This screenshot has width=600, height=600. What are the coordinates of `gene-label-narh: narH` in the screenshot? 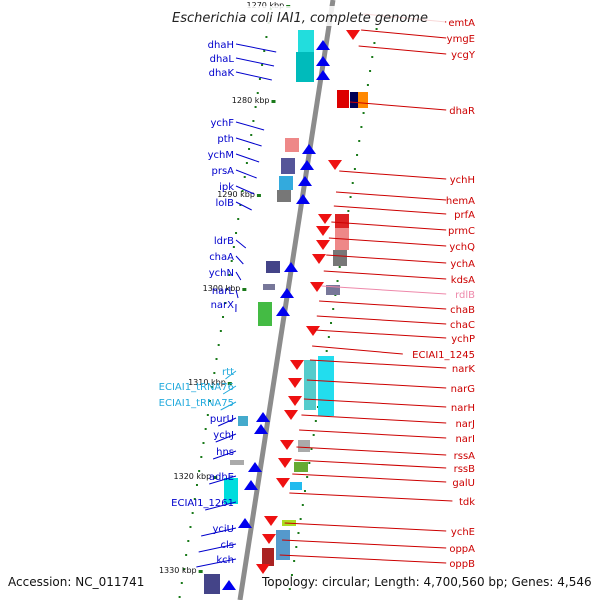 It's located at (463, 408).